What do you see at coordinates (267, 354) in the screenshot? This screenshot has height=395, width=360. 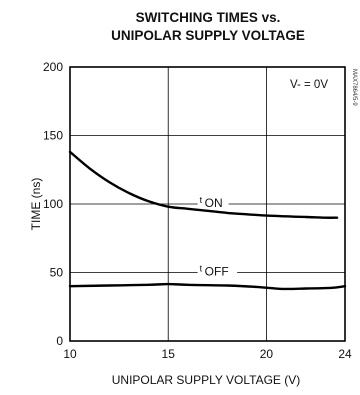 I see `x-tick-label: 20` at bounding box center [267, 354].